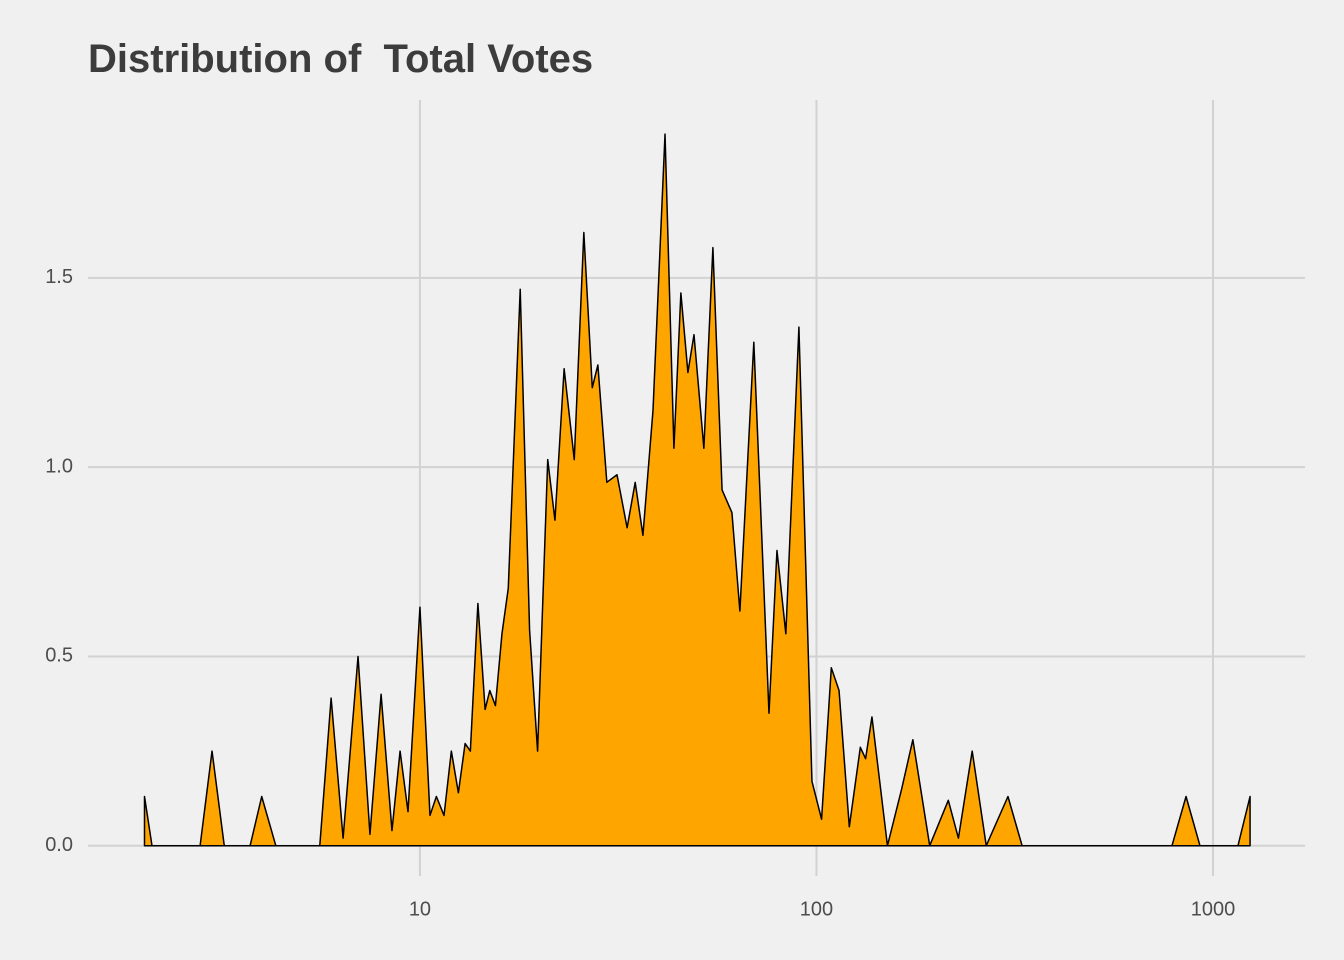 The image size is (1344, 960). Describe the element at coordinates (816, 909) in the screenshot. I see `x-tick-label: 100` at that location.